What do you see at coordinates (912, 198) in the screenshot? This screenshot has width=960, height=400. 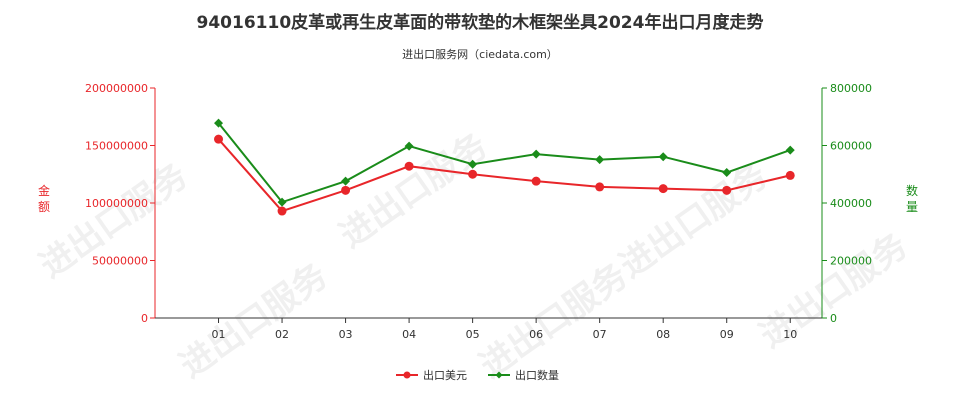 I see `right-axis-title: 数量` at bounding box center [912, 198].